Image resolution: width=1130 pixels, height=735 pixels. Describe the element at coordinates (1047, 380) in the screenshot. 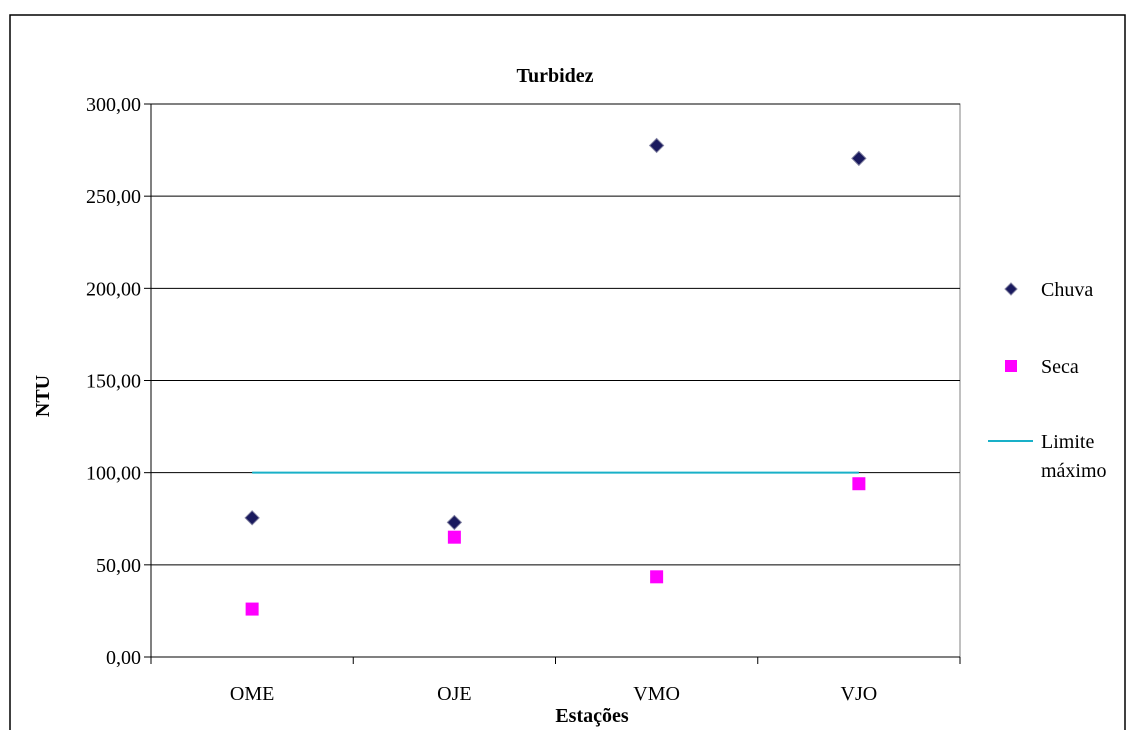

I see `legend: Chuva Seca Limite máximo` at that location.